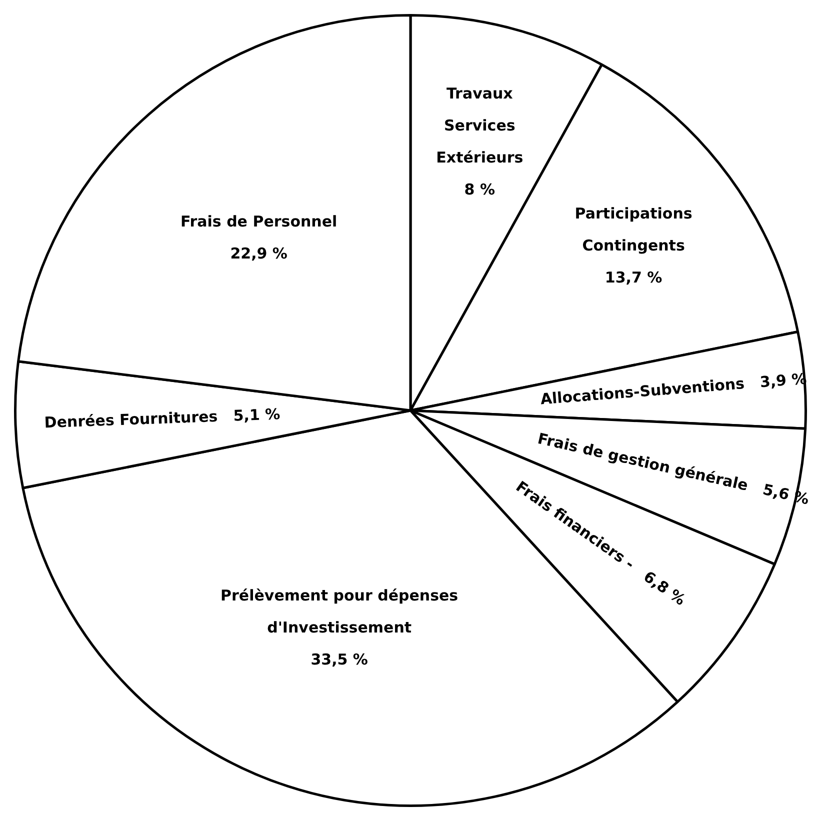 Image resolution: width=823 pixels, height=822 pixels. I want to click on slice-label: Frais de Personnel, so click(259, 221).